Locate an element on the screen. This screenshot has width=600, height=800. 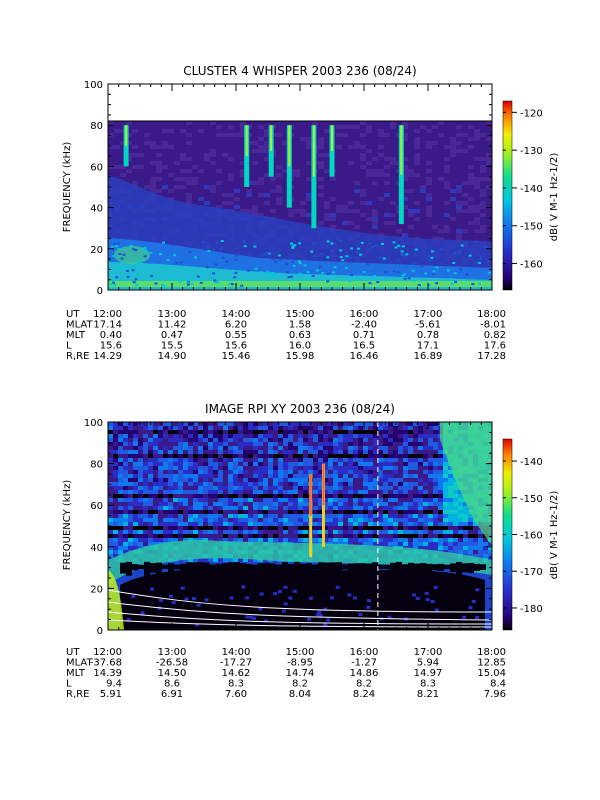
colorbar-tick-label: -170 is located at coordinates (531, 572).